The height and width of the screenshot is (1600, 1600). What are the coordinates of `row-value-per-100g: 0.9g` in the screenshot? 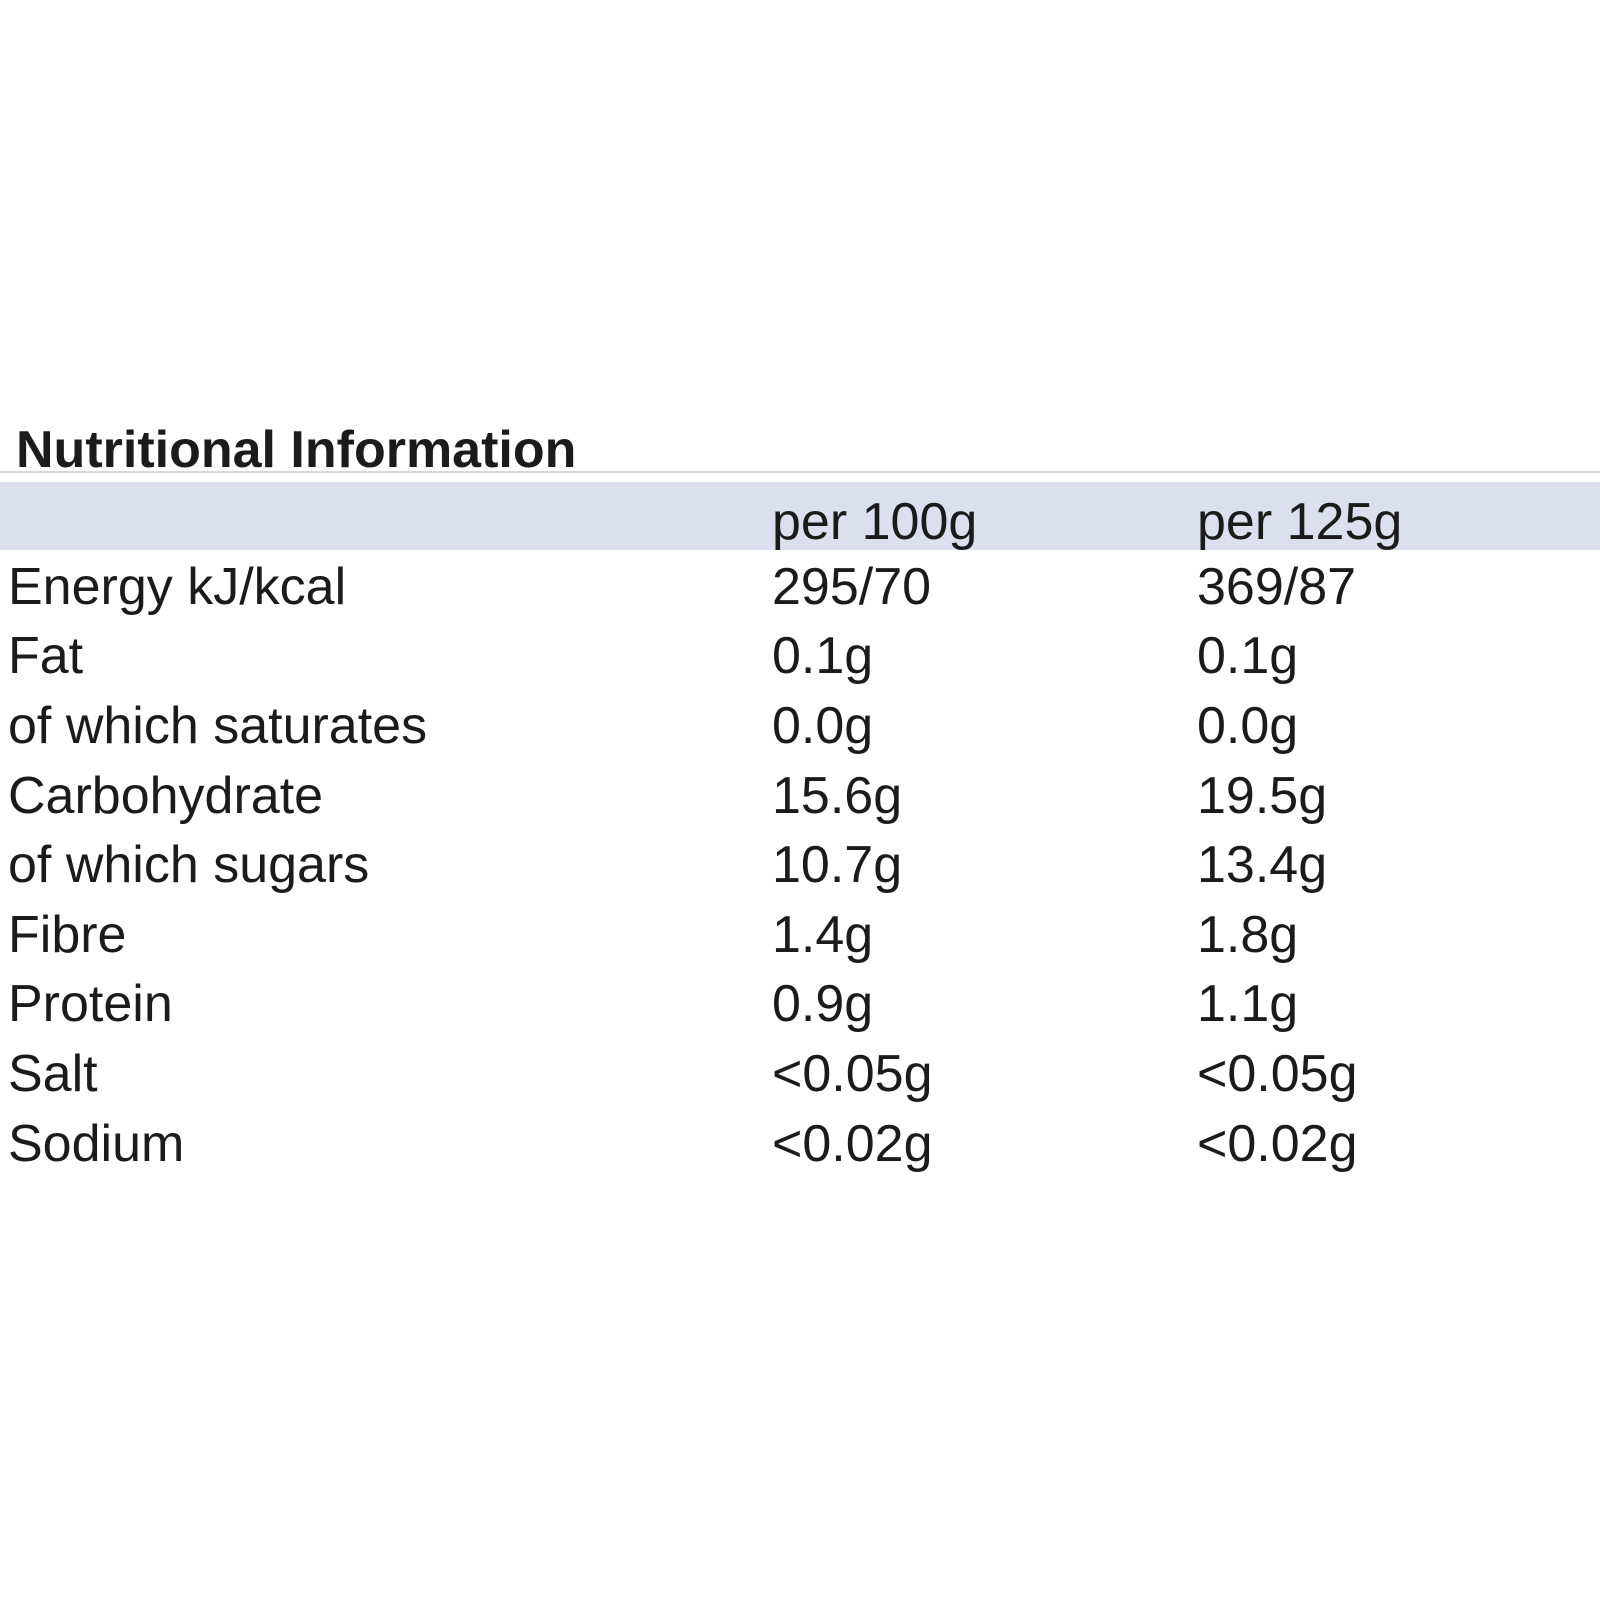 It's located at (823, 1004).